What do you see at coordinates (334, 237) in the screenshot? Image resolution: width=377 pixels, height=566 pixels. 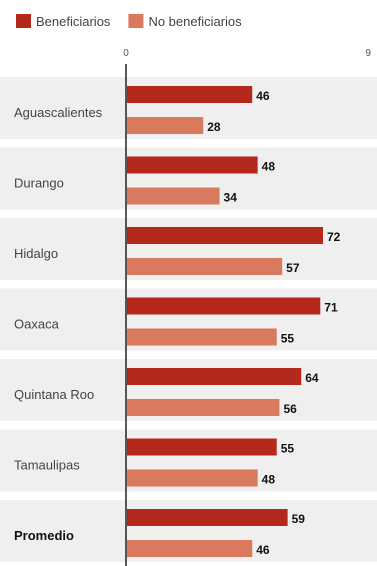 I see `value-label-beneficiarios-hidalgo: 72` at bounding box center [334, 237].